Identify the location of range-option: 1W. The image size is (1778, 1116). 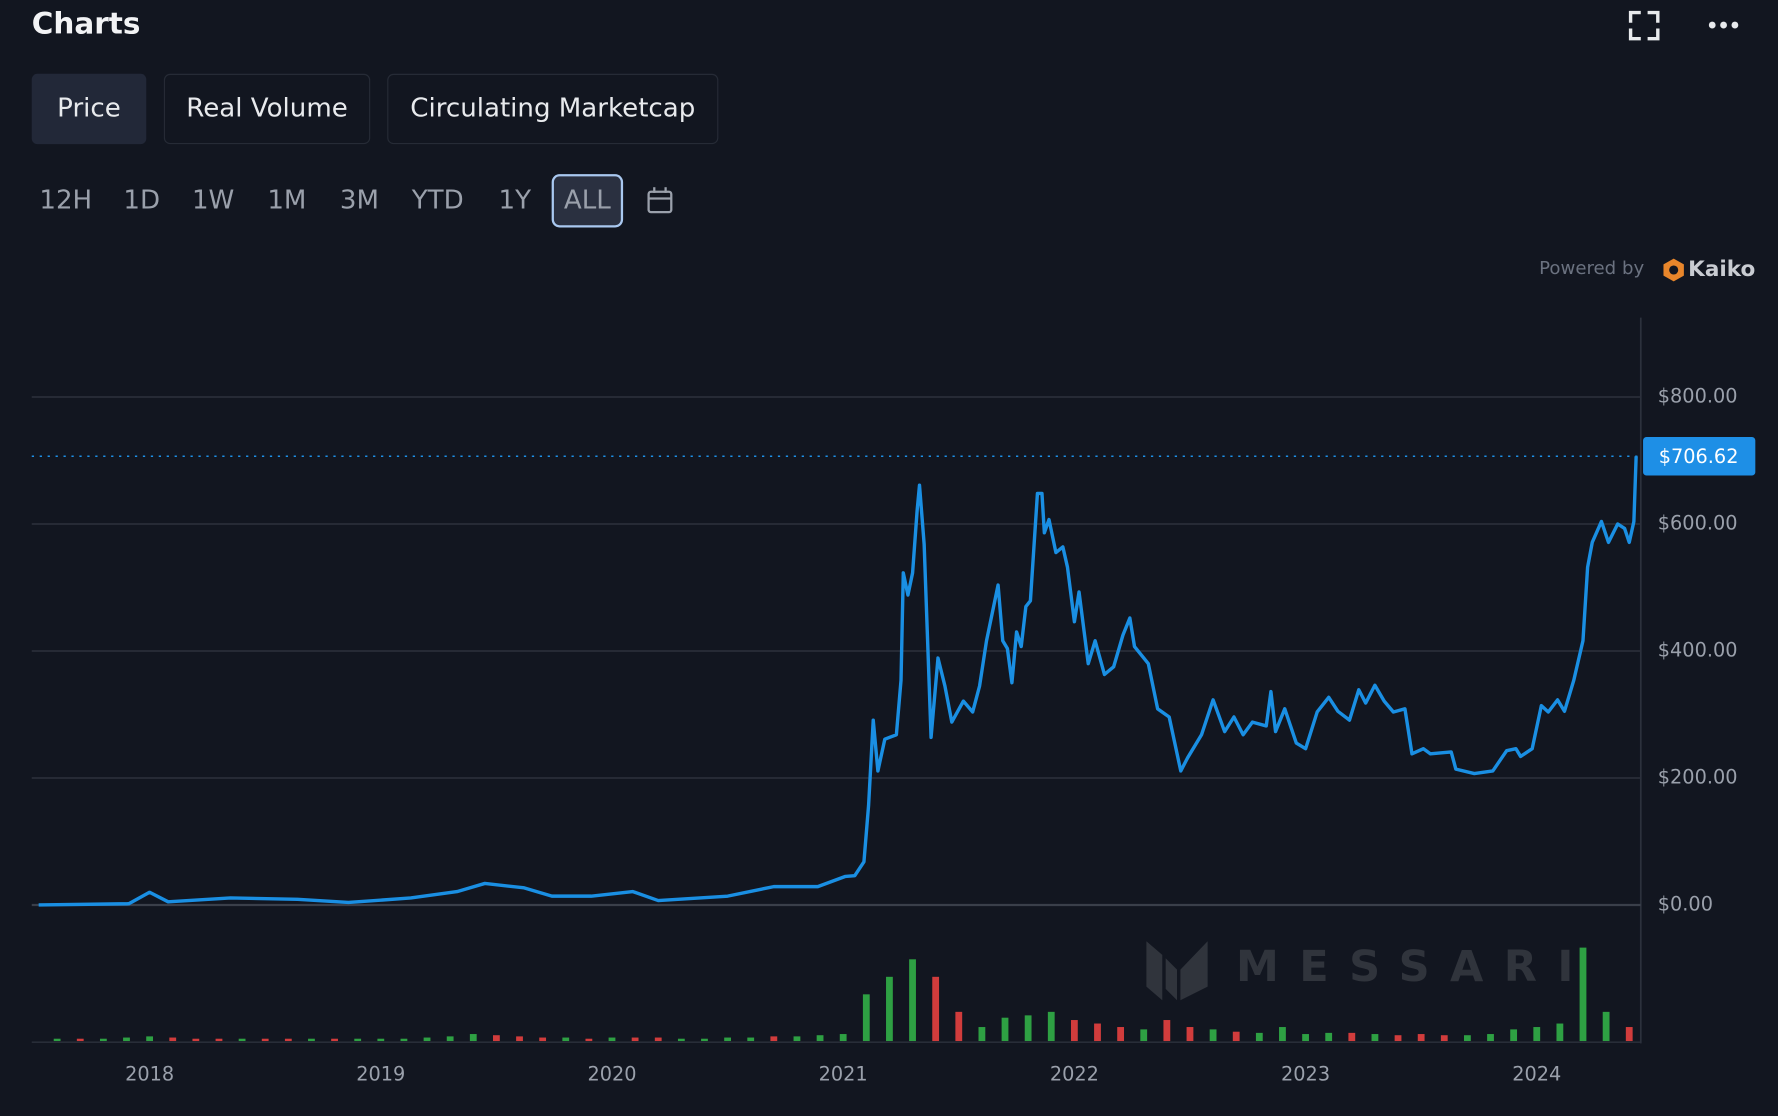
(213, 200).